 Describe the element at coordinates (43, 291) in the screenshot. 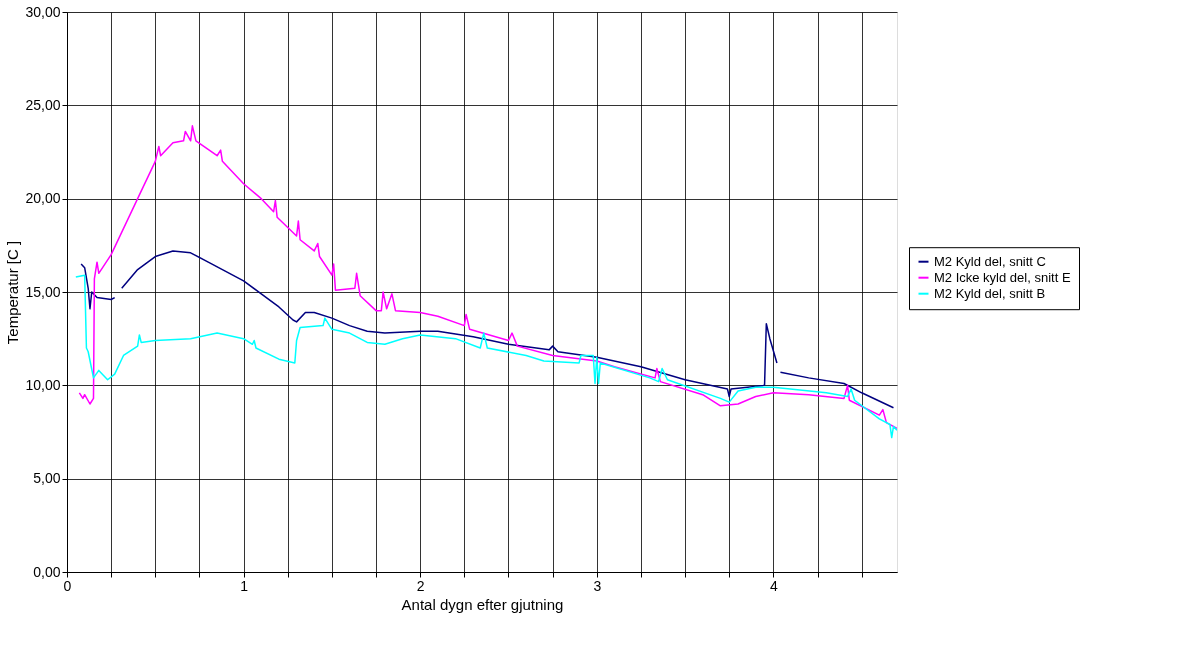

I see `y-tick-label: 15,00` at that location.